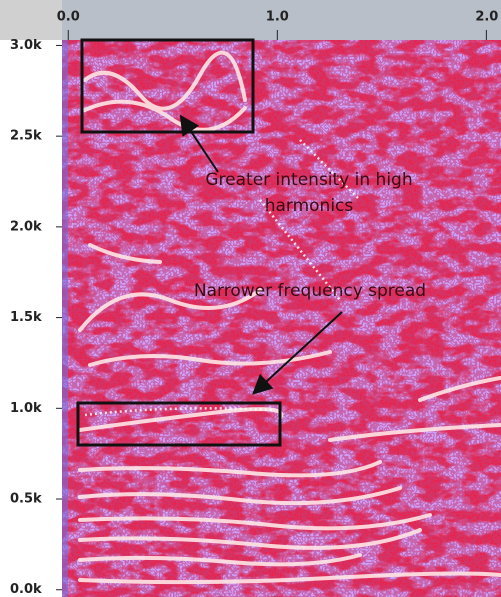  What do you see at coordinates (308, 180) in the screenshot?
I see `annotation-line: Greater intensity in high` at bounding box center [308, 180].